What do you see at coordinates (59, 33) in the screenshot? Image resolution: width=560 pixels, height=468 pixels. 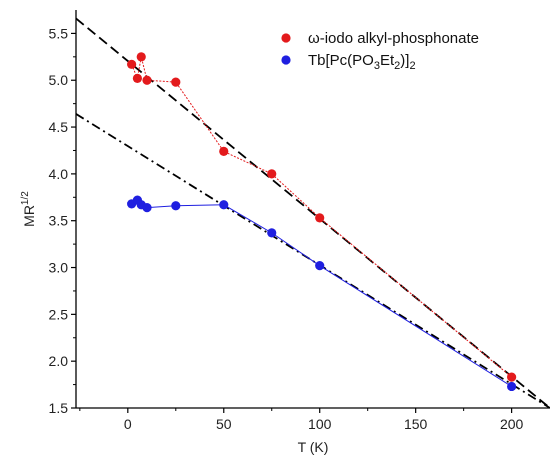 I see `y-tick-label: 5.5` at bounding box center [59, 33].